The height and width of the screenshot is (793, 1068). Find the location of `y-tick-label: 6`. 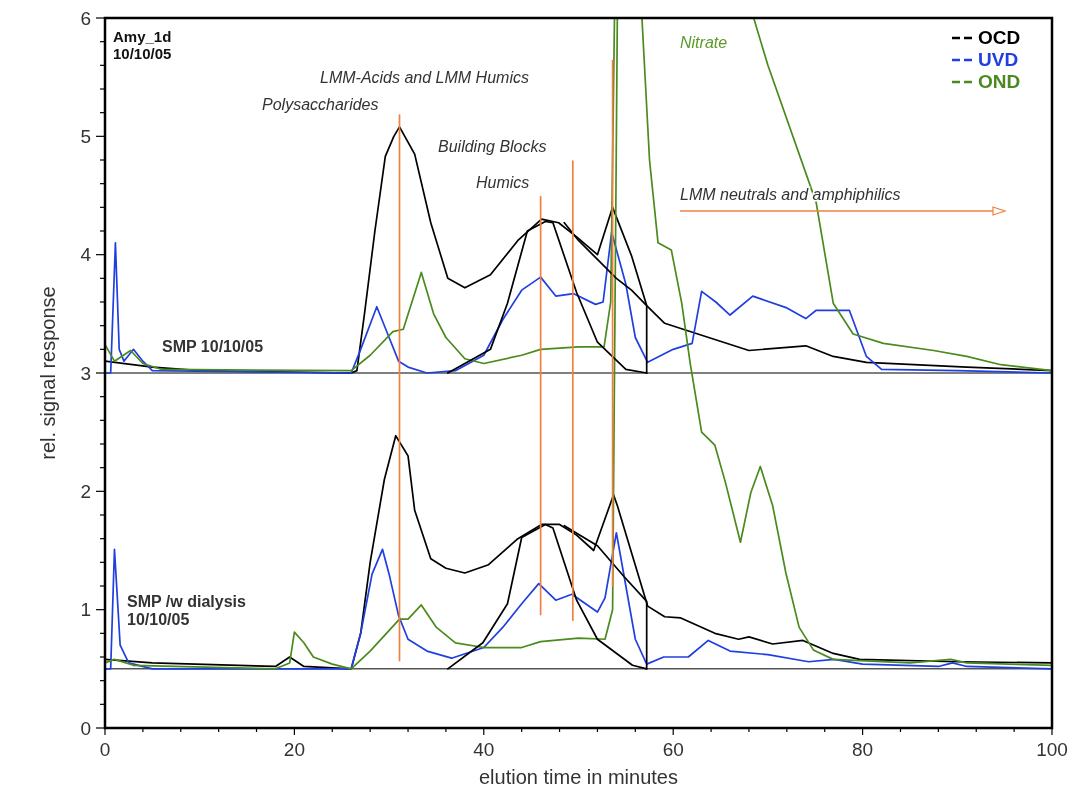

y-tick-label: 6 is located at coordinates (85, 18).